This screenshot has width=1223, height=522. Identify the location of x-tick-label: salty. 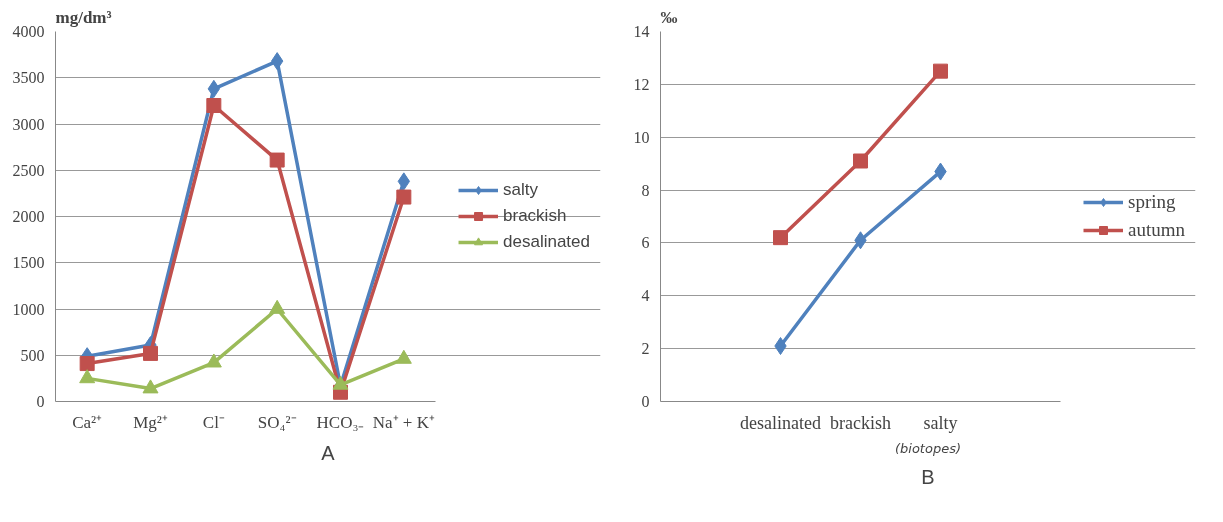
(940, 422).